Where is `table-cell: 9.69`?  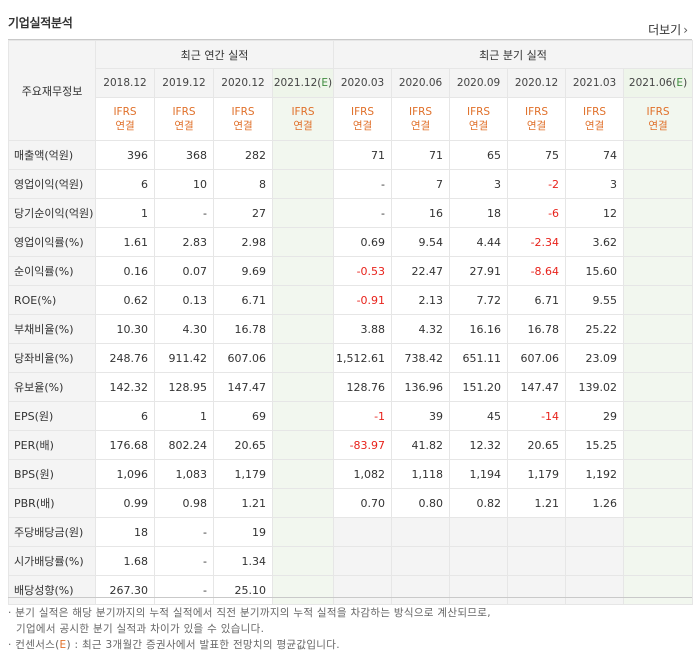
table-cell: 9.69 is located at coordinates (243, 271).